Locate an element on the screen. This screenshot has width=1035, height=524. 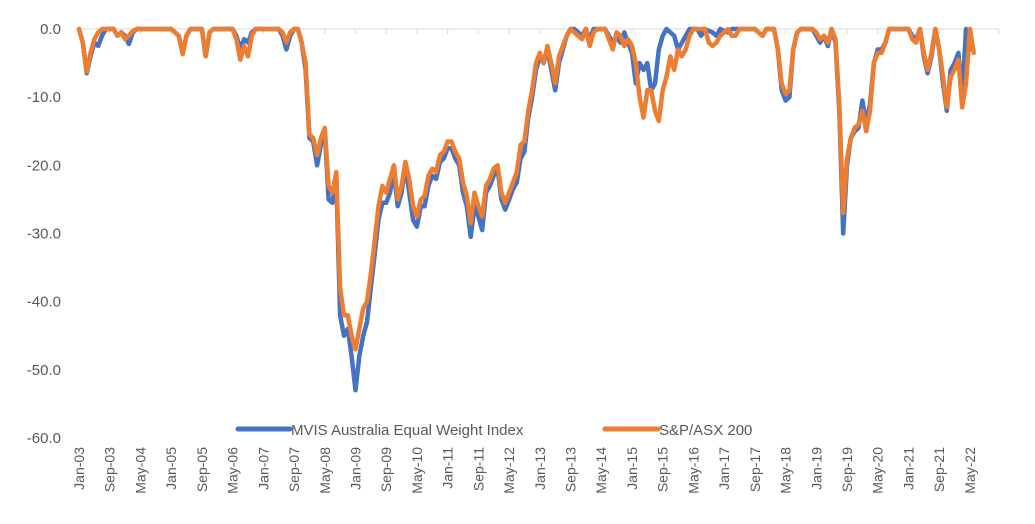
x-tick-label: Jan-17 is located at coordinates (724, 468).